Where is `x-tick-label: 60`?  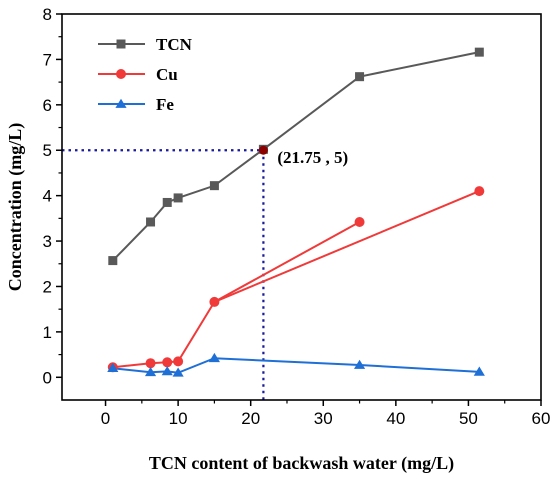
x-tick-label: 60 is located at coordinates (541, 418).